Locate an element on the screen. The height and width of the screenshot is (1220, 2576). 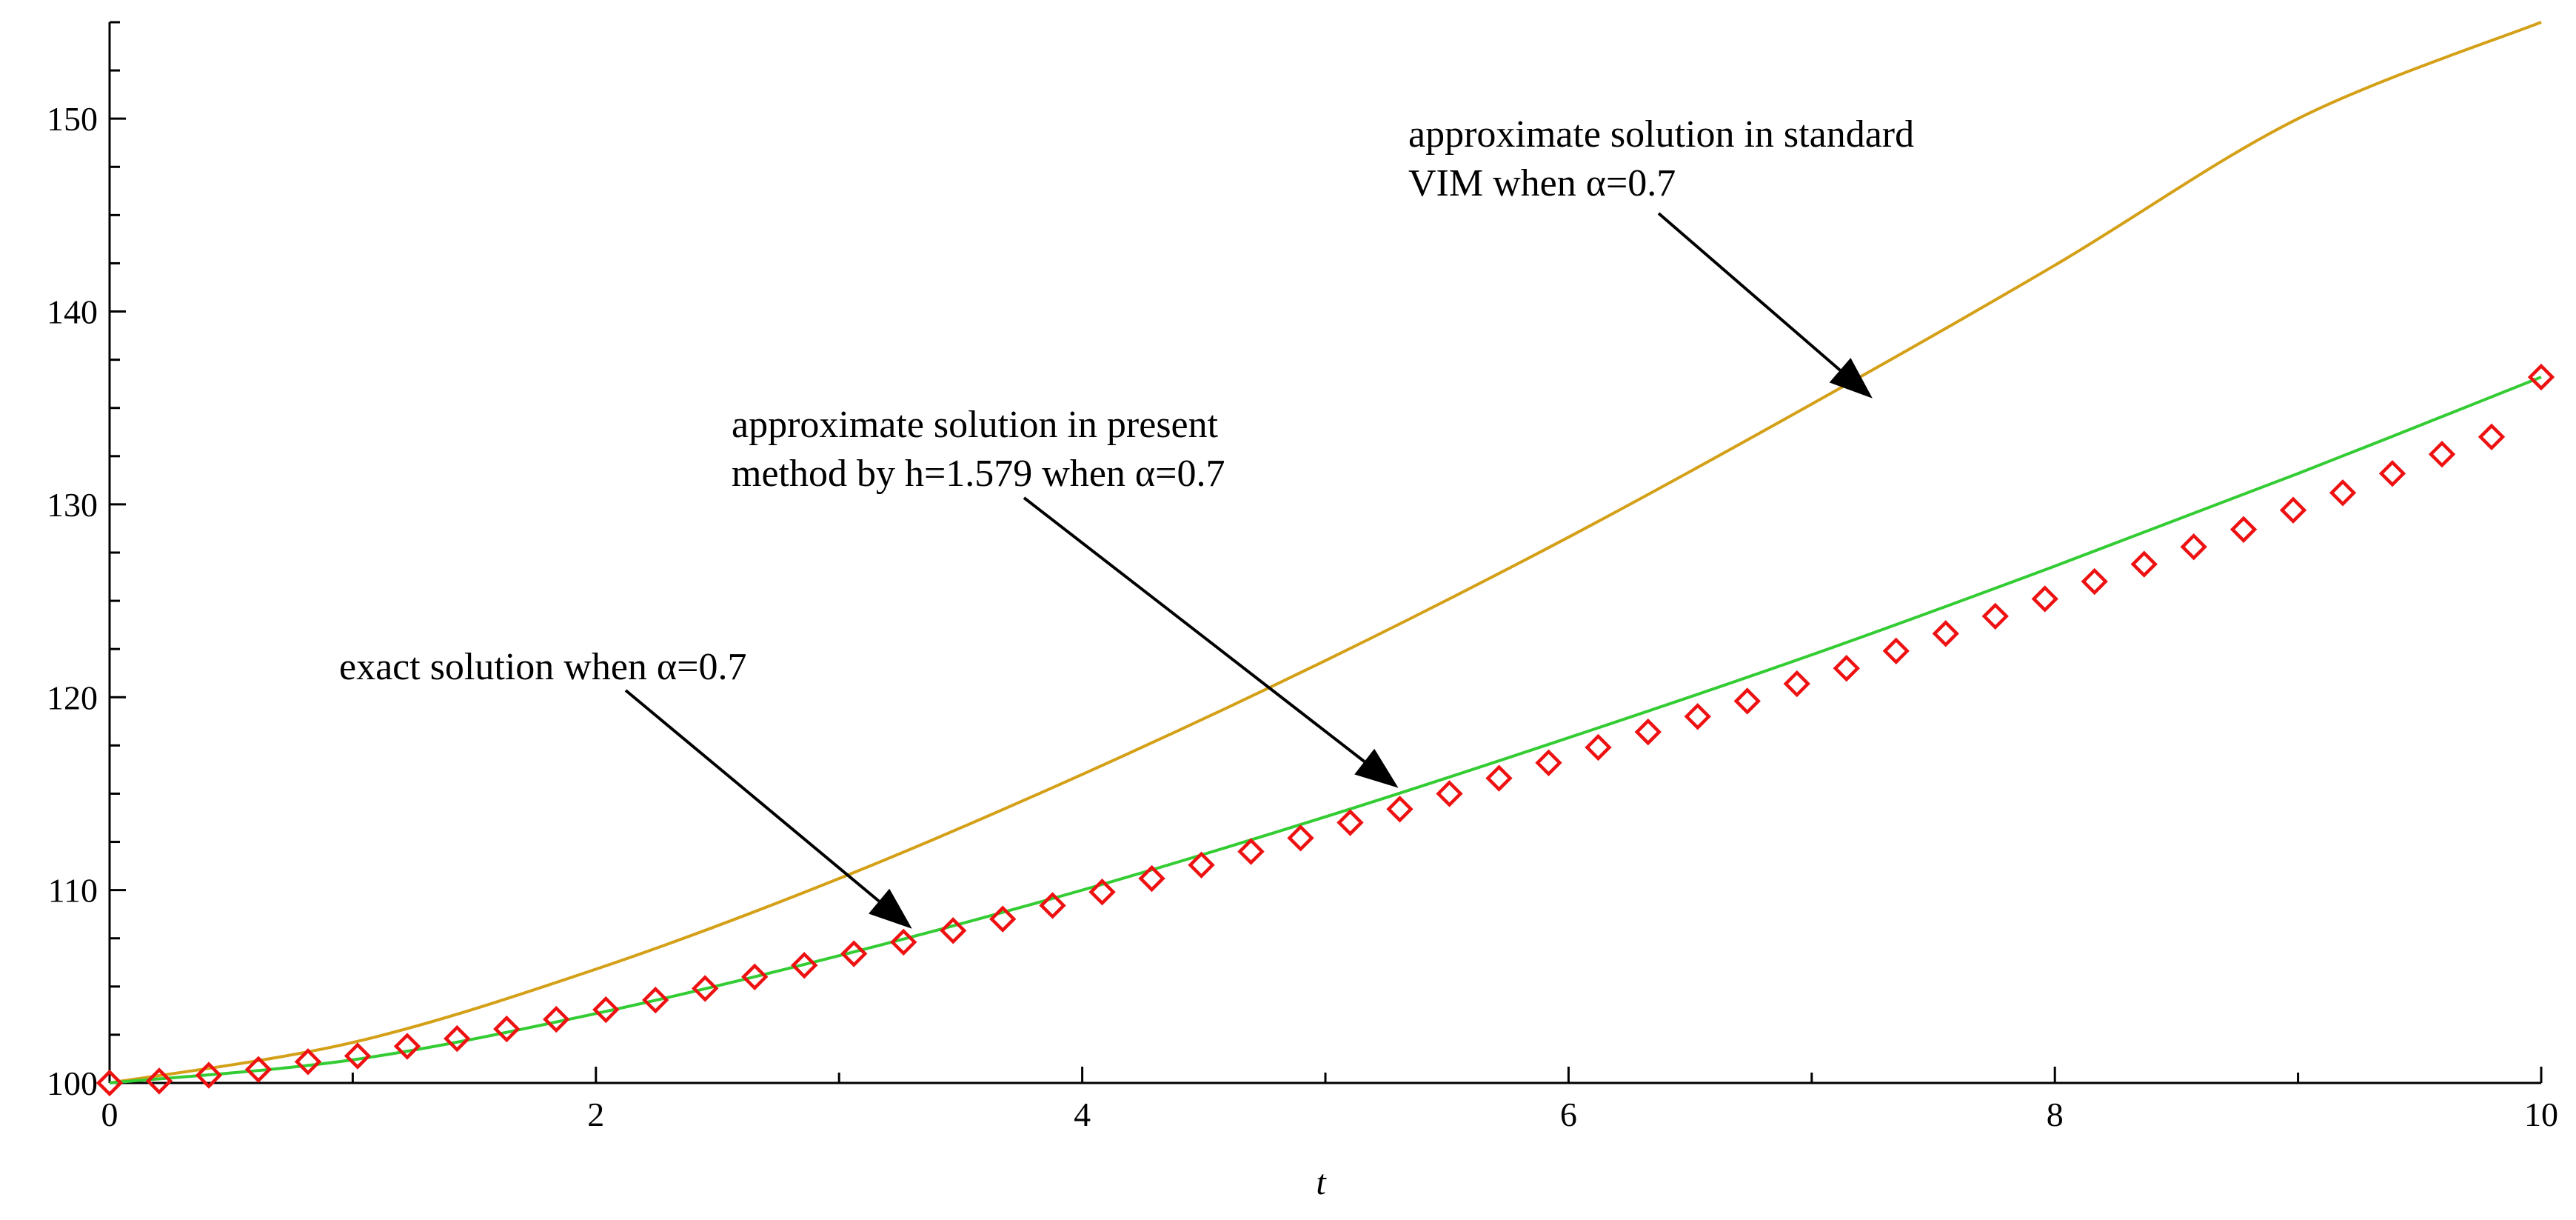
y-tick-label: 140 is located at coordinates (72, 312).